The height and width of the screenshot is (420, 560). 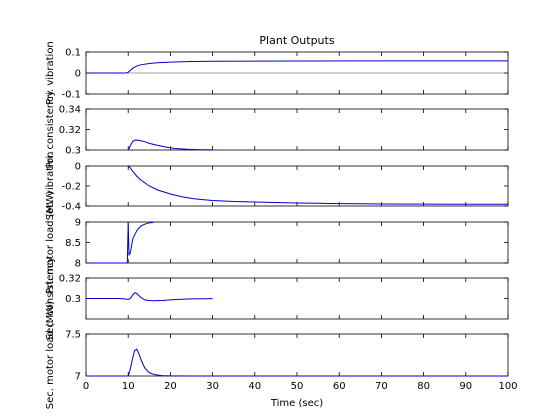 I want to click on chart-title: Plant Outputs, so click(x=296, y=40).